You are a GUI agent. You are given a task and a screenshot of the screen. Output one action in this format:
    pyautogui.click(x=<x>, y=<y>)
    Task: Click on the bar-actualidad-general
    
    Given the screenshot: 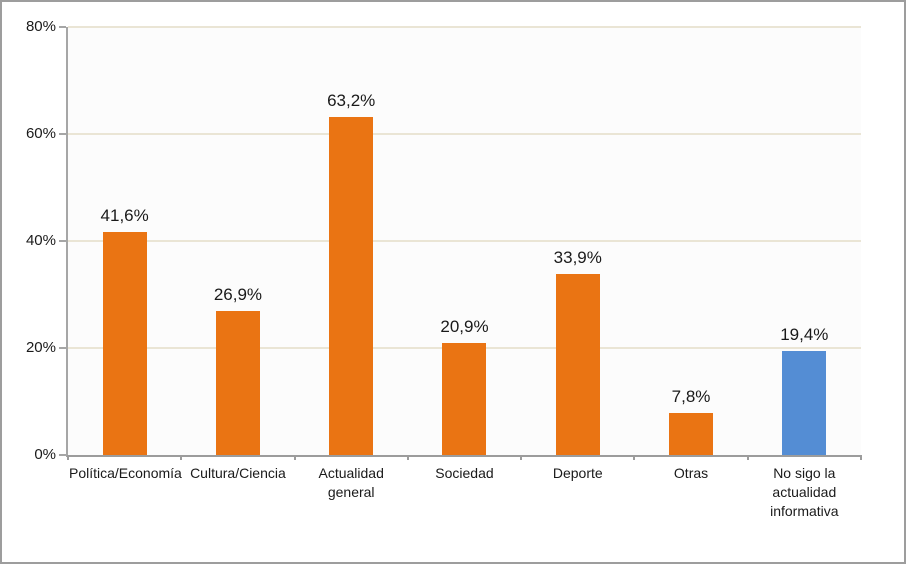 What is the action you would take?
    pyautogui.click(x=351, y=285)
    